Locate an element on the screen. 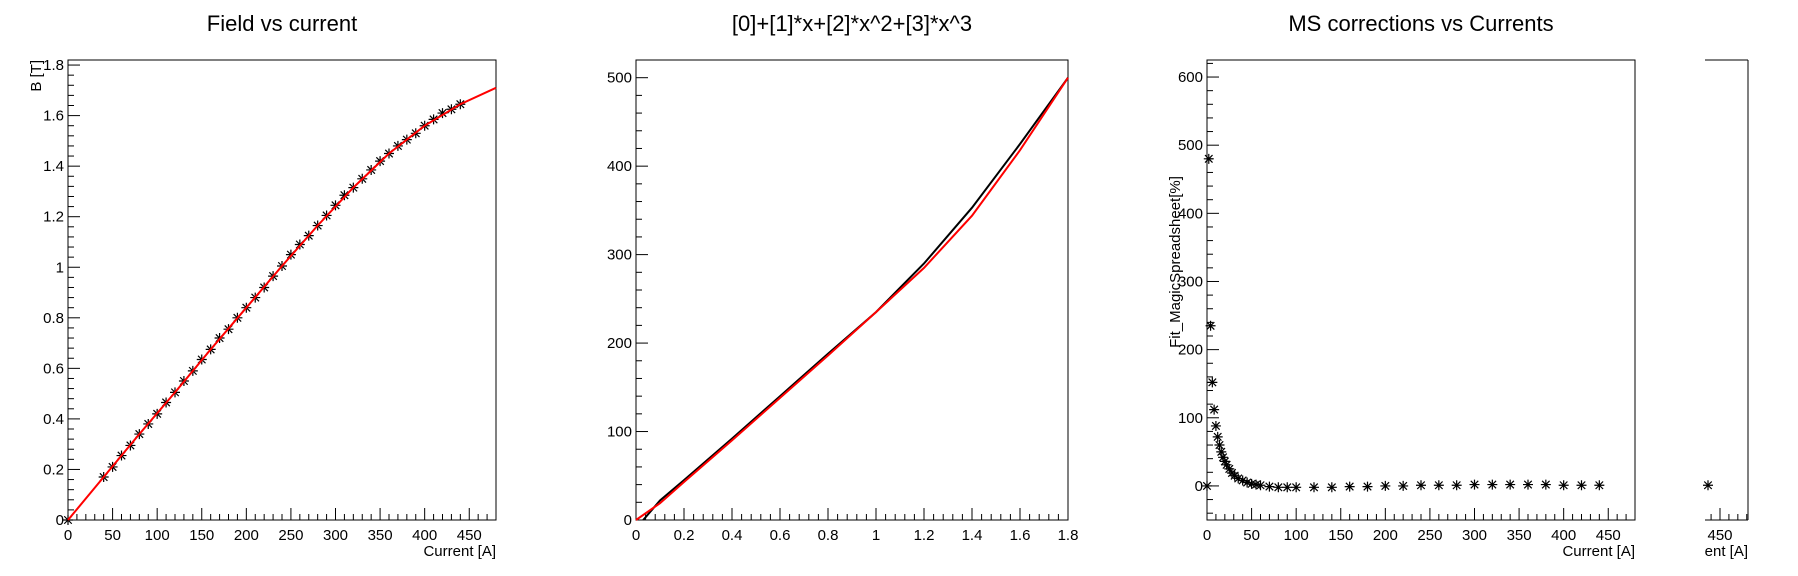  x-tick-label: 100 is located at coordinates (1296, 535).